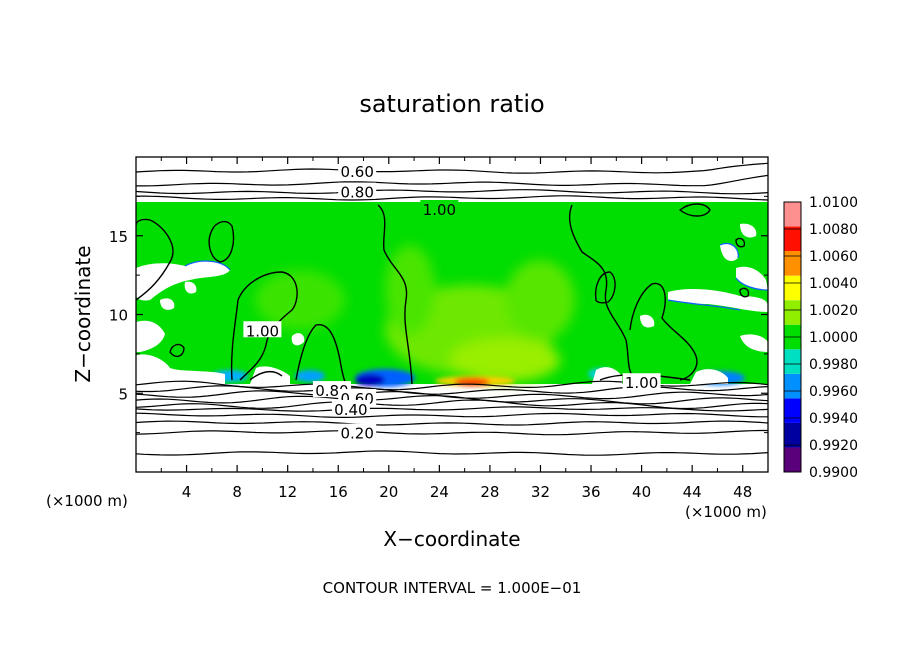 Image resolution: width=904 pixels, height=654 pixels. I want to click on y-tick-label: 5, so click(123, 394).